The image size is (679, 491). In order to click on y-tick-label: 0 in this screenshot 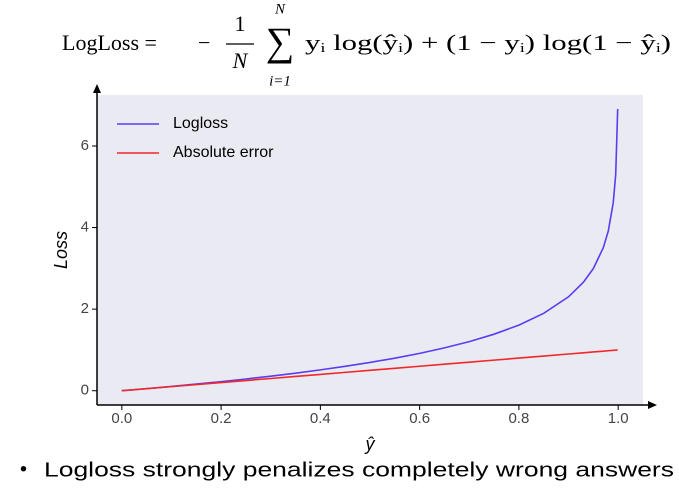, I will do `click(85, 390)`.